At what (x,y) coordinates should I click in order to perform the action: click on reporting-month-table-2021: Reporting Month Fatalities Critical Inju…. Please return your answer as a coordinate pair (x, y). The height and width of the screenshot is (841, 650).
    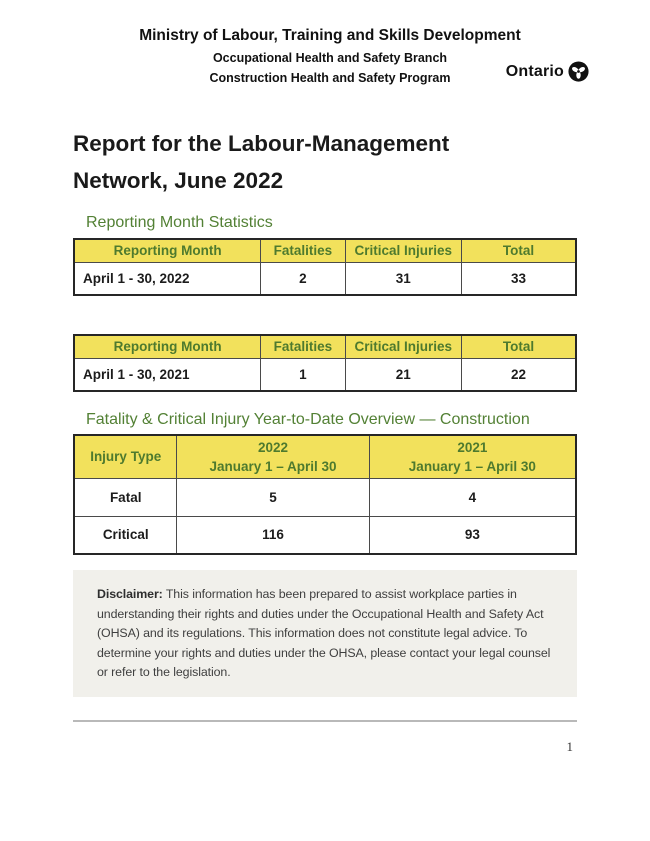
    Looking at the image, I should click on (325, 363).